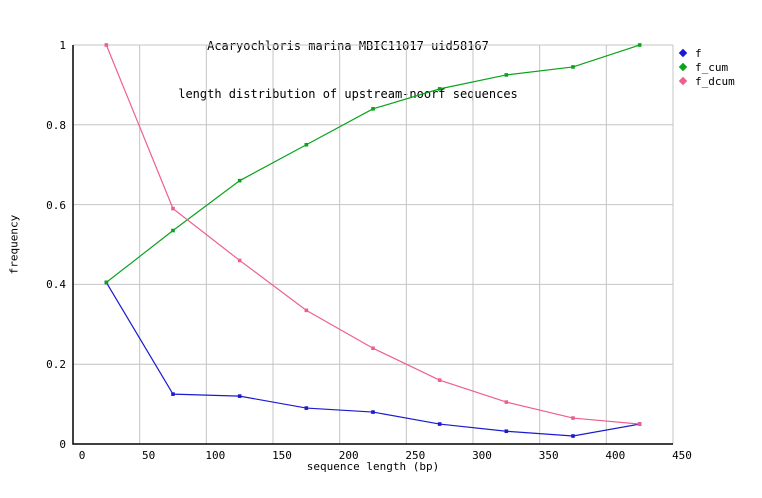 The image size is (762, 498). What do you see at coordinates (482, 455) in the screenshot?
I see `x-tick-label-300: 300` at bounding box center [482, 455].